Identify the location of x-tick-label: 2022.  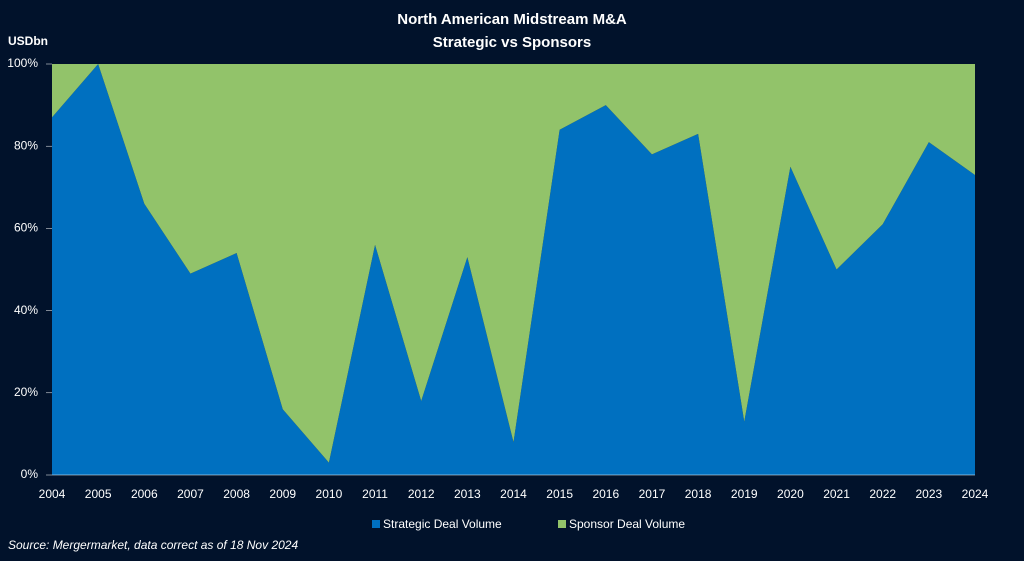
(882, 494).